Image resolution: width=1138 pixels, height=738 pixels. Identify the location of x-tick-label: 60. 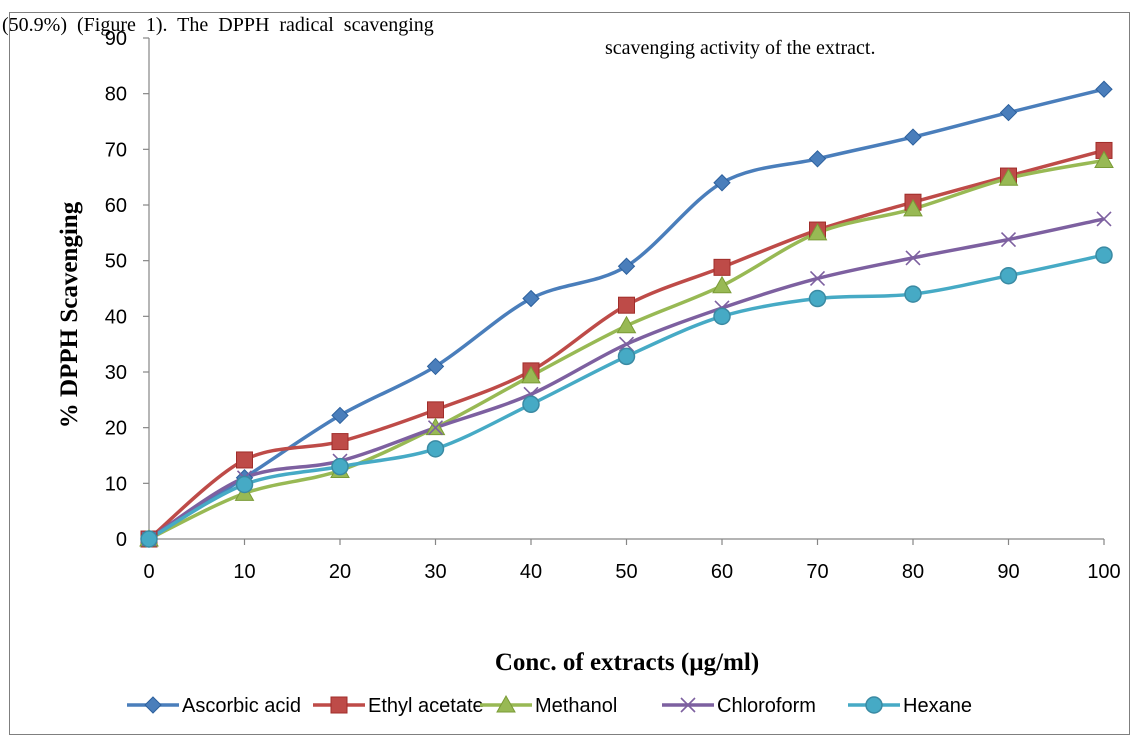
(722, 572).